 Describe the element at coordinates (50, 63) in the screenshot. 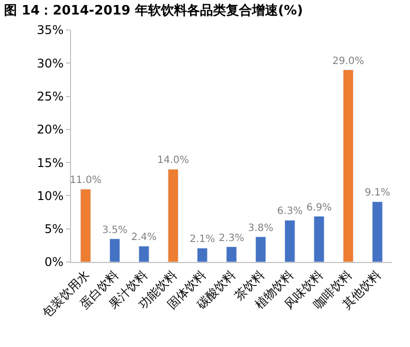

I see `y-tick-label: 30%` at that location.